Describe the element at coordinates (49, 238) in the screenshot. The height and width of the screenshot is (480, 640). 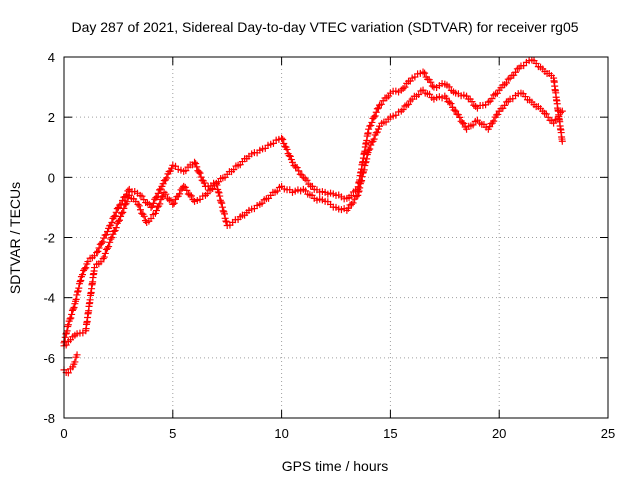
I see `y-tick-label: -2` at that location.